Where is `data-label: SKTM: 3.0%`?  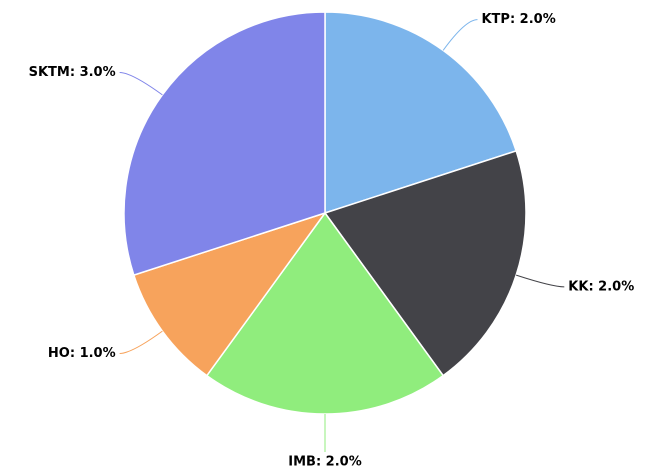 data-label: SKTM: 3.0% is located at coordinates (72, 72).